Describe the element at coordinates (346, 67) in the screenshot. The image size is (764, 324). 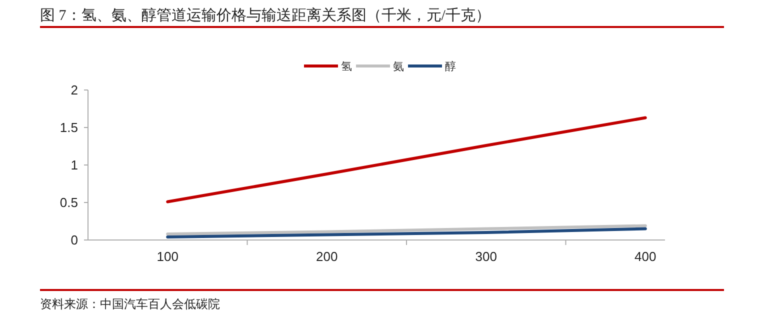
I see `legend-label: 氢` at that location.